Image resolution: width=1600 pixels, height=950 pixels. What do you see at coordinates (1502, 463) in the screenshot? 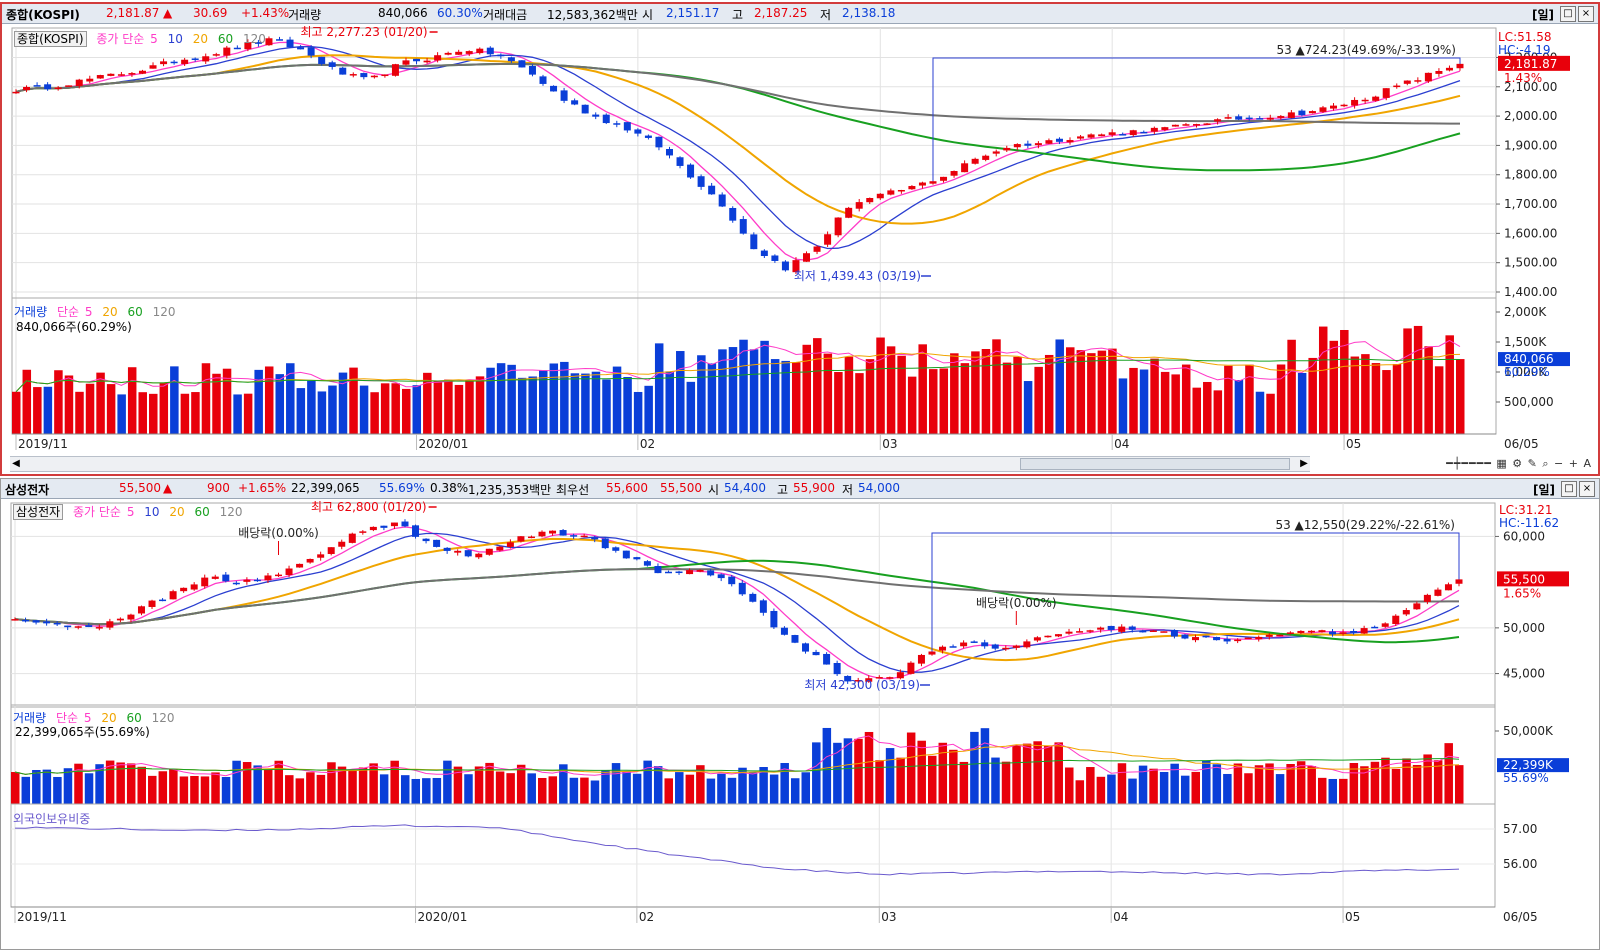
I see `tool-grid-icon: ▦` at bounding box center [1502, 463].